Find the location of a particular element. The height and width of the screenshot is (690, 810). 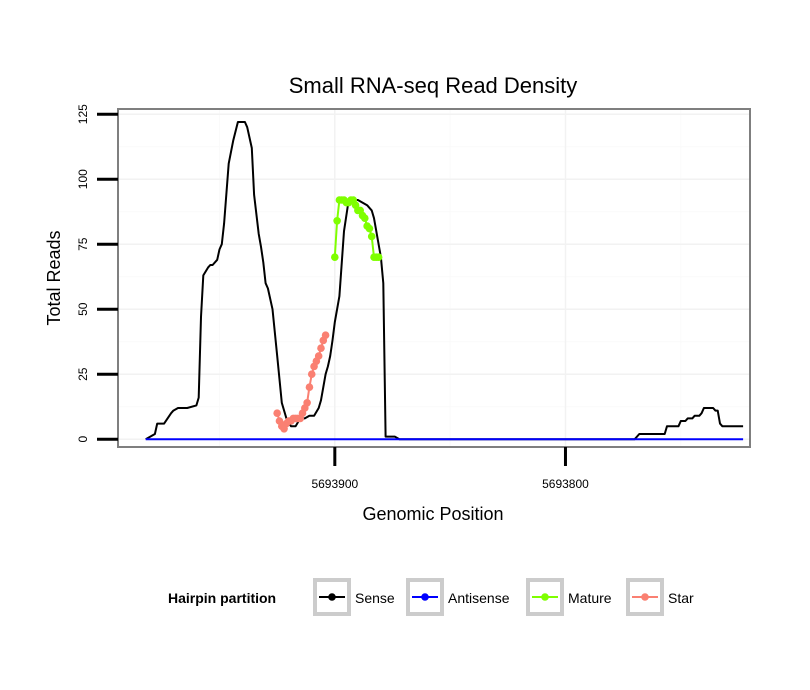

y-tick-label: 0 is located at coordinates (83, 439).